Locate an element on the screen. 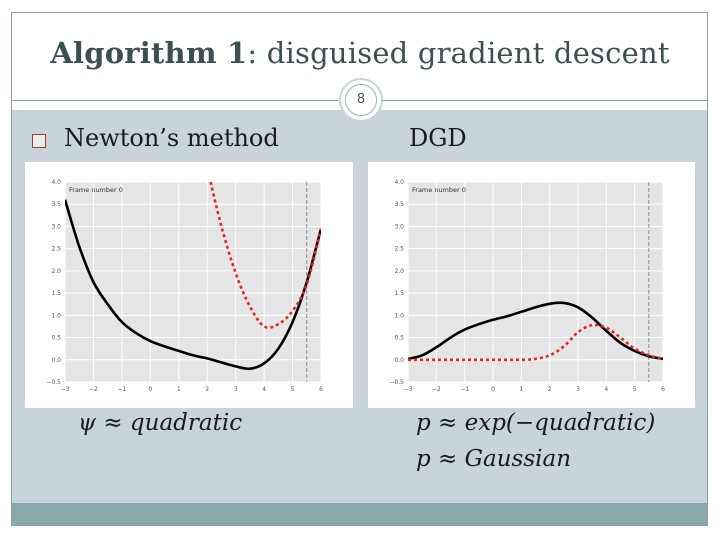 Image resolution: width=720 pixels, height=540 pixels. slide-title: Algorithm 1: disguised gradient descent is located at coordinates (360, 53).